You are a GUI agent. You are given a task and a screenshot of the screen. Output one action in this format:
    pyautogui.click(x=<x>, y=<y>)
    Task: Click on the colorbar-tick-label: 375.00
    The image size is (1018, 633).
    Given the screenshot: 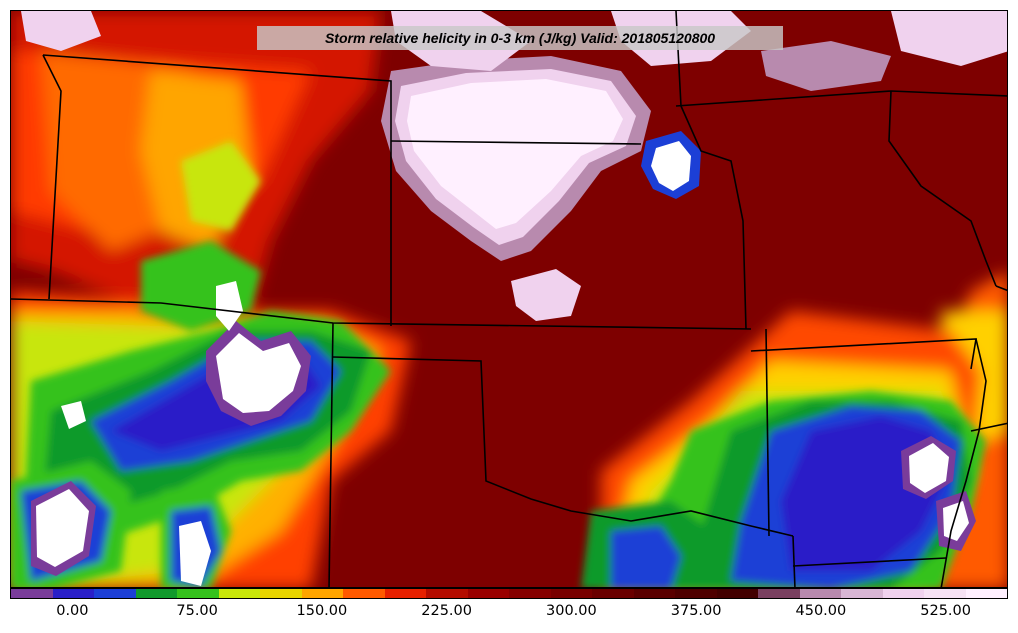 What is the action you would take?
    pyautogui.click(x=696, y=611)
    